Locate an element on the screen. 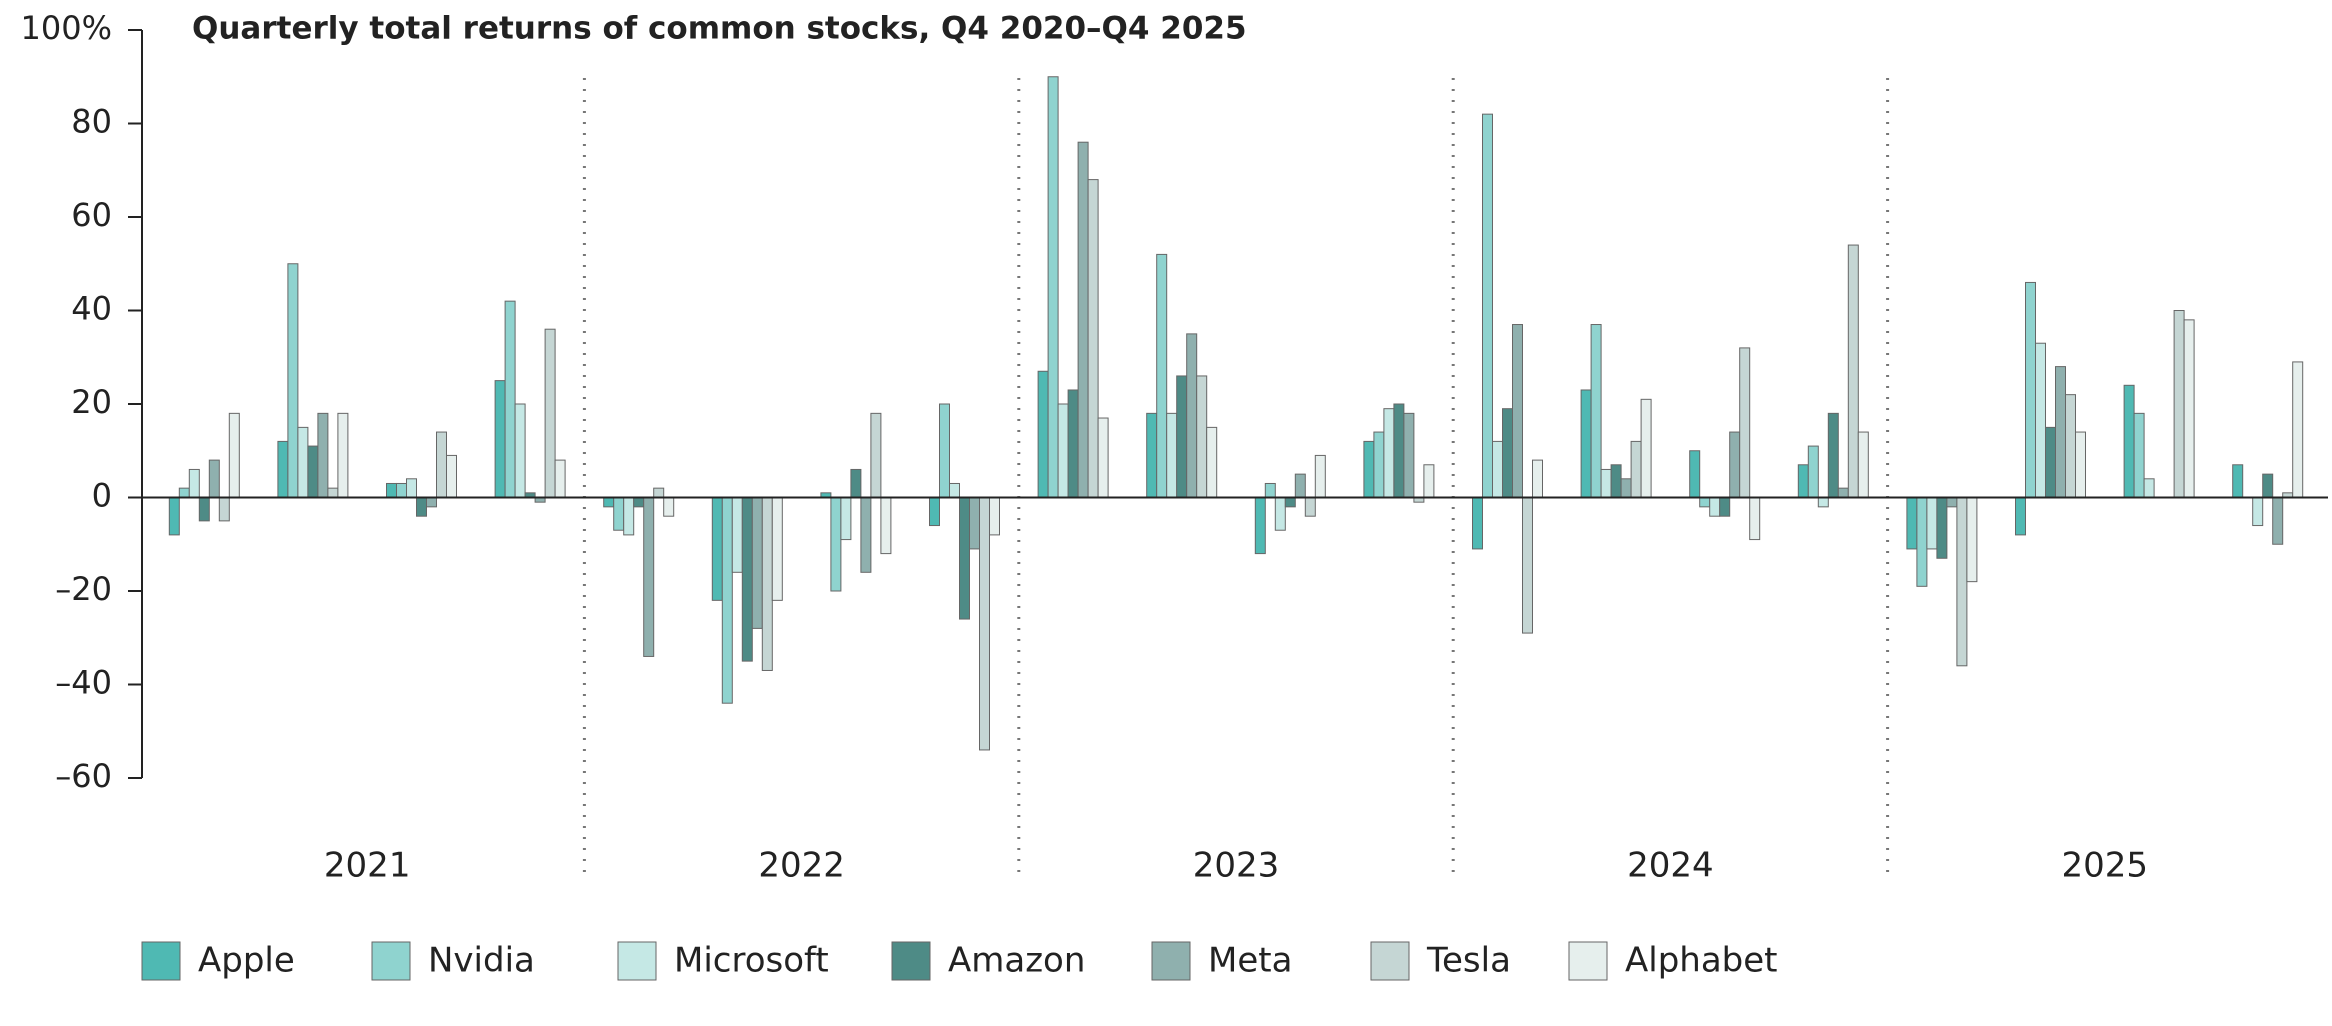 The image size is (2332, 1026). year-label: 2023 is located at coordinates (1236, 866).